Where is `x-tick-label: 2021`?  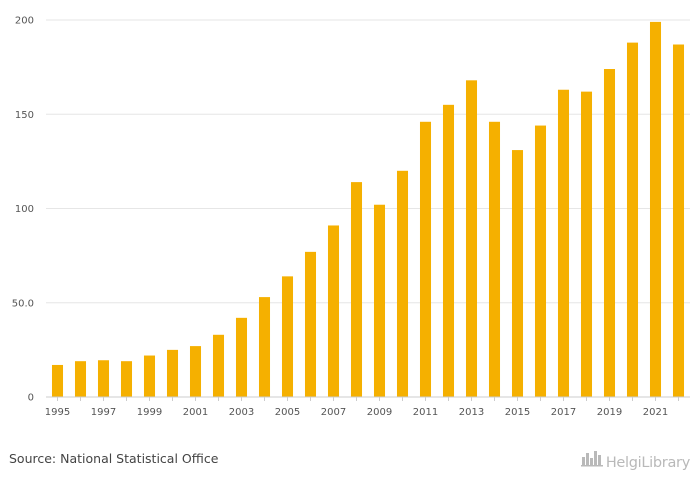 x-tick-label: 2021 is located at coordinates (655, 412).